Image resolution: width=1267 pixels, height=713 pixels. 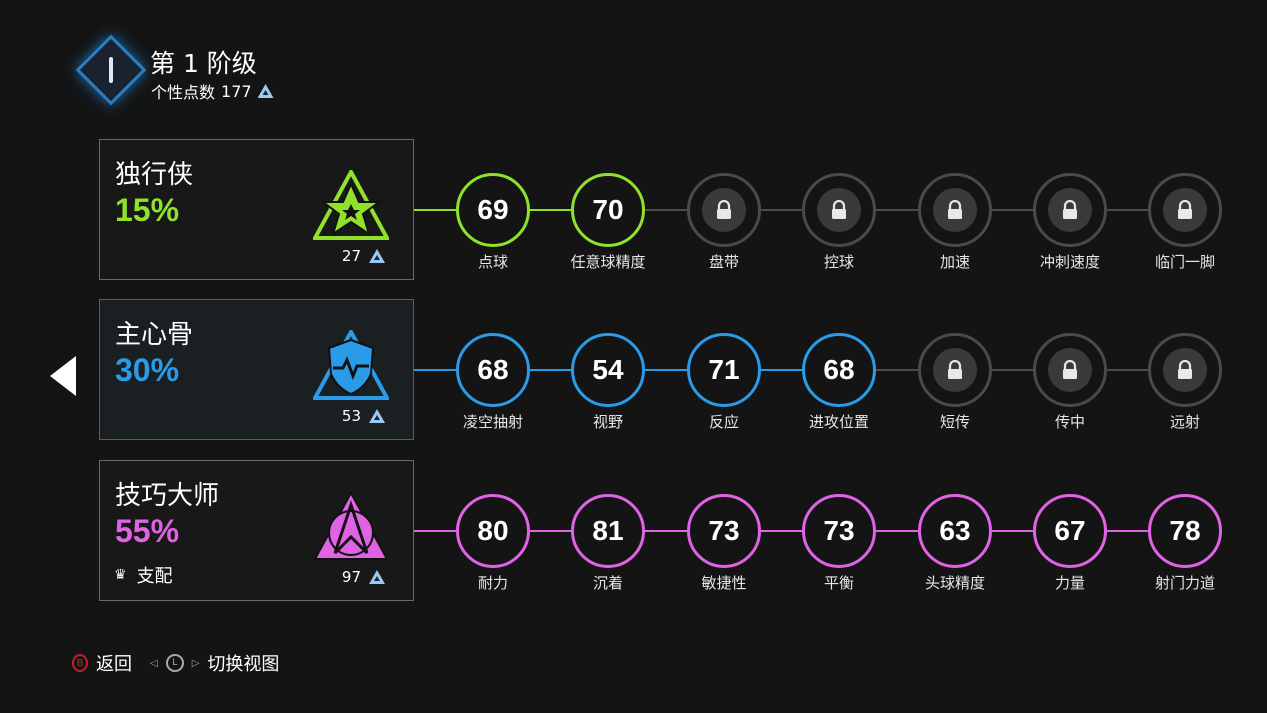 I want to click on back-button: 返回, so click(x=114, y=664).